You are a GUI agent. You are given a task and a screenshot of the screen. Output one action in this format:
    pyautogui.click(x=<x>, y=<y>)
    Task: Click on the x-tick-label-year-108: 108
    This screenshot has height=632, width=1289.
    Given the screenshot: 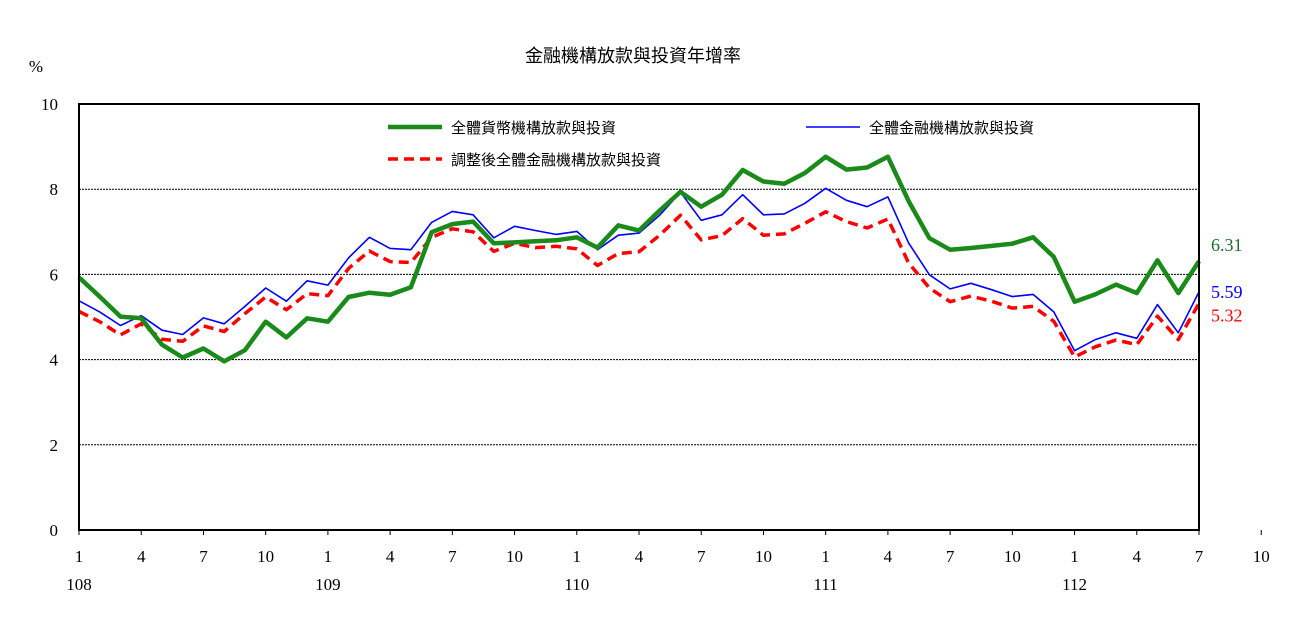 What is the action you would take?
    pyautogui.click(x=79, y=584)
    